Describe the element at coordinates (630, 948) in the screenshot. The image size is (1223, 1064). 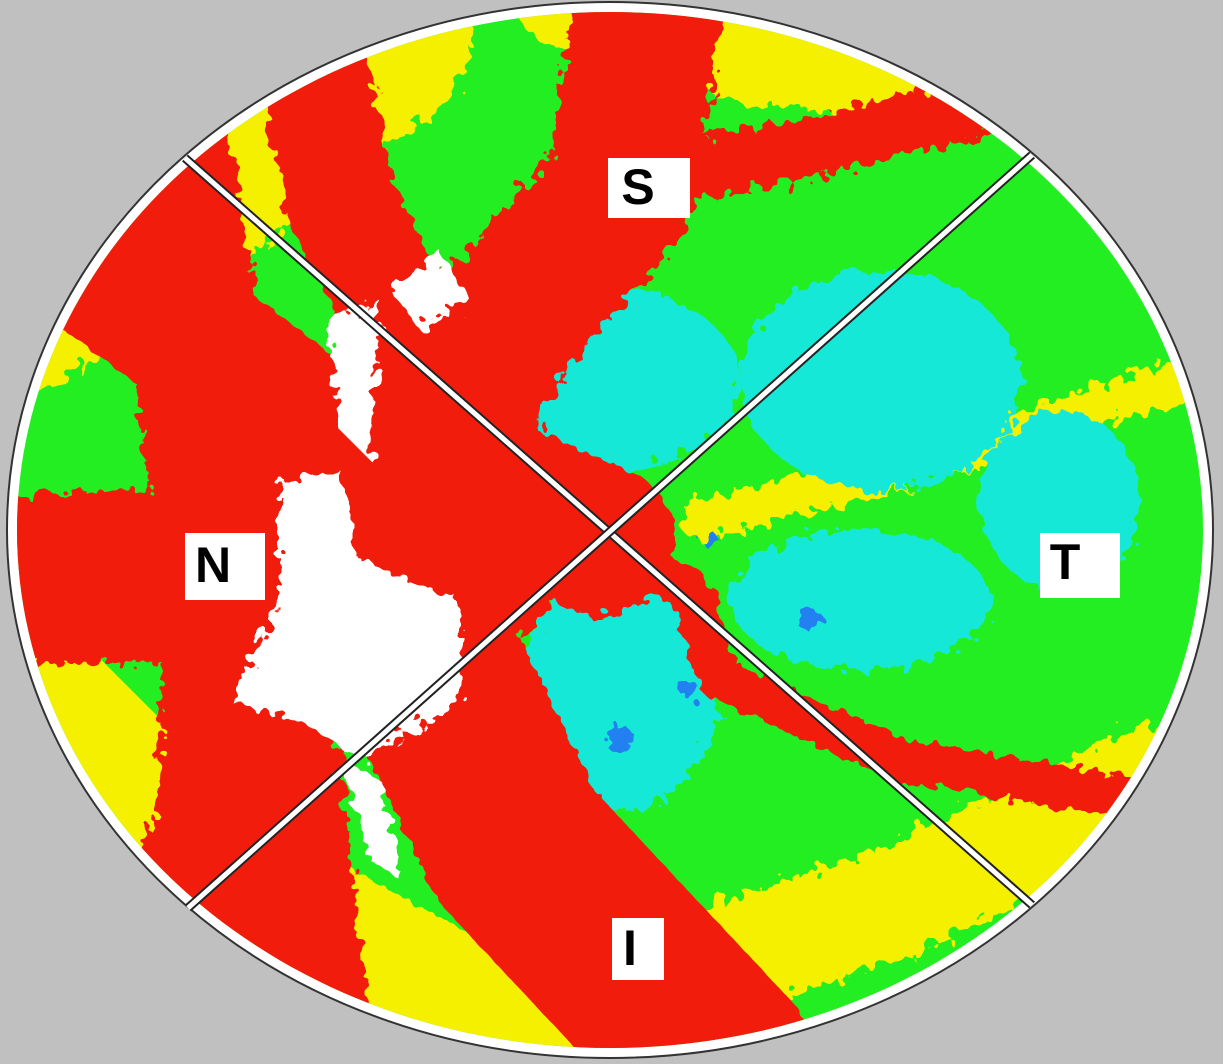
I see `sector-label: I` at that location.